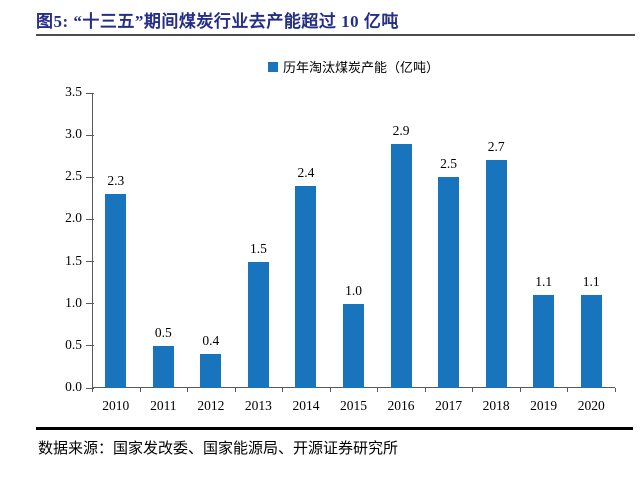 Image resolution: width=641 pixels, height=502 pixels. I want to click on bar-2016, so click(401, 265).